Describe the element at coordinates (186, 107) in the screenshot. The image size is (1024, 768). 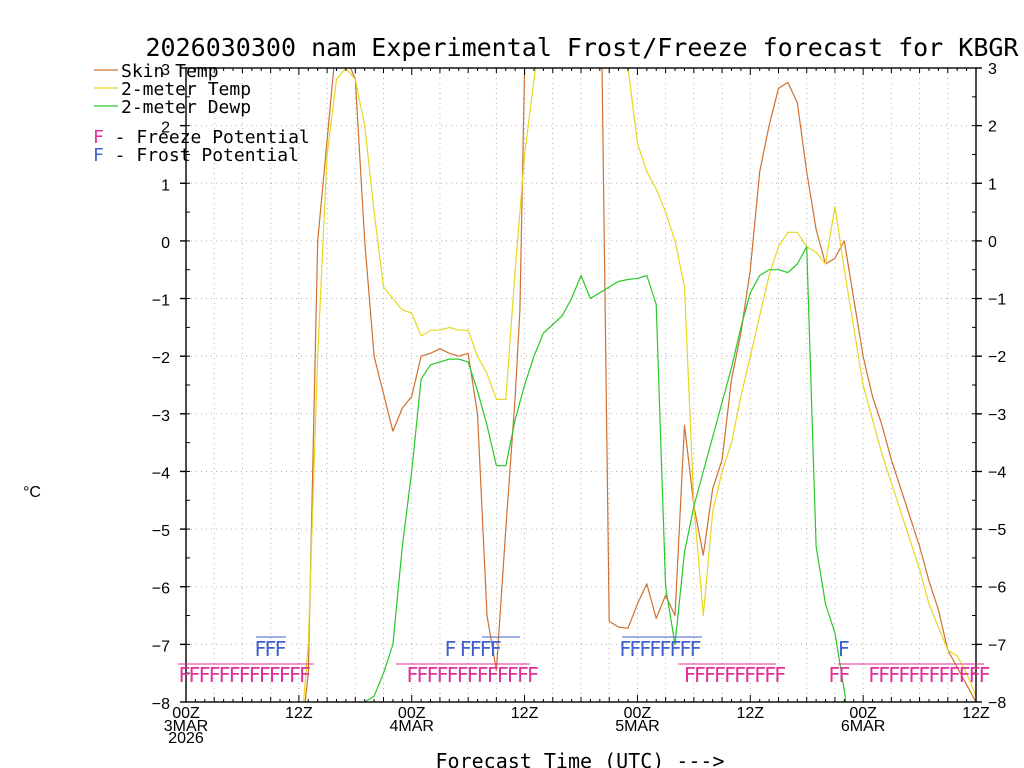
I see `legend-label: 2-meter Dewp` at that location.